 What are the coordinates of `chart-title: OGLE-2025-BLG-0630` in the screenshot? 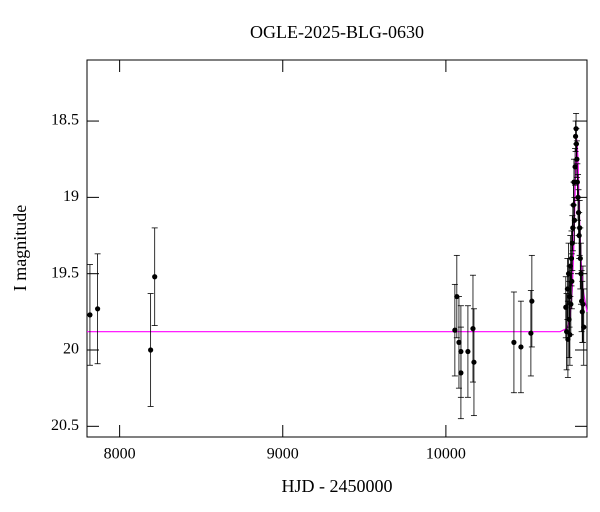 It's located at (337, 32).